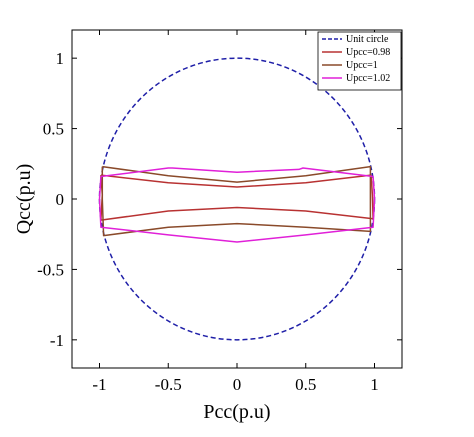  I want to click on legend-entry: Upcc=1, so click(362, 65).